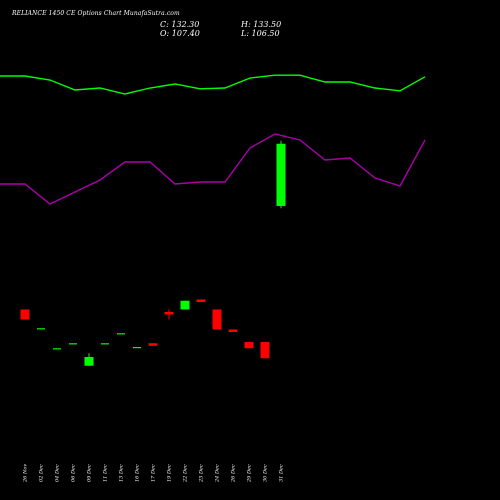 The height and width of the screenshot is (500, 500). What do you see at coordinates (180, 33) in the screenshot?
I see `open-value: O: 107.40` at bounding box center [180, 33].